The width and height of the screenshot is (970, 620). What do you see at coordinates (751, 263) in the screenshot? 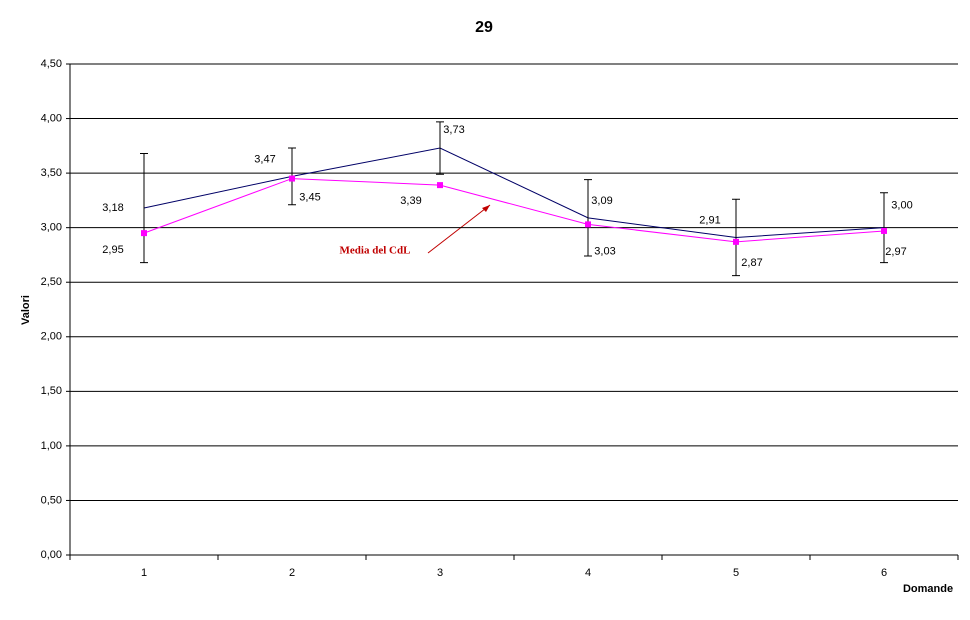
I see `data-label: 2,87` at bounding box center [751, 263].